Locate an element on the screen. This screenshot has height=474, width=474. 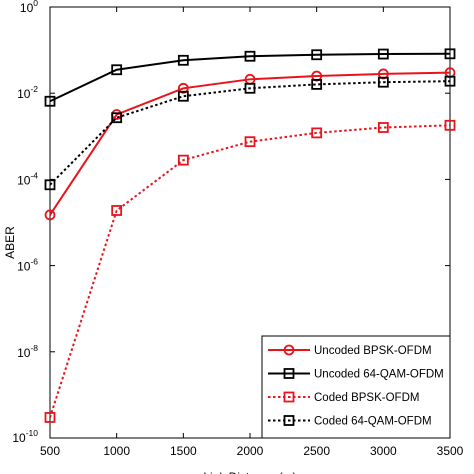
x-tick-label: 2000 is located at coordinates (250, 451).